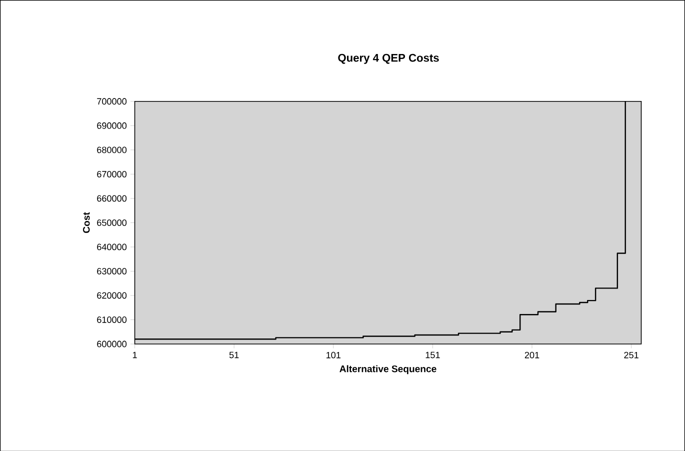 This screenshot has width=685, height=451. What do you see at coordinates (112, 125) in the screenshot?
I see `y-tick-label: 690000` at bounding box center [112, 125].